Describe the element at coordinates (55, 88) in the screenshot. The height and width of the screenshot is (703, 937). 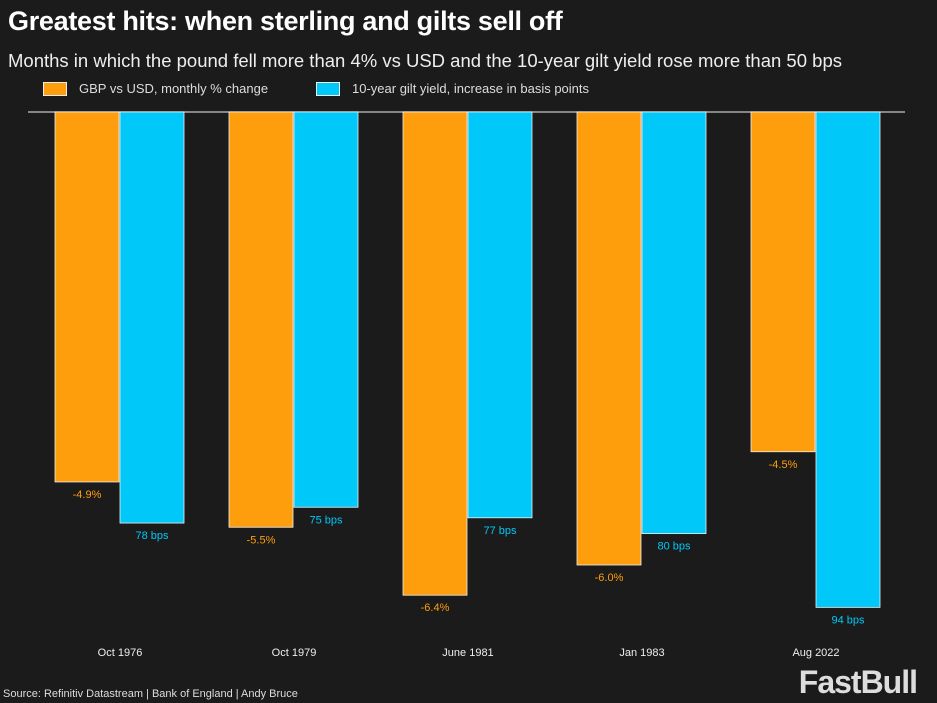
I see `legend-swatch-gbp` at that location.